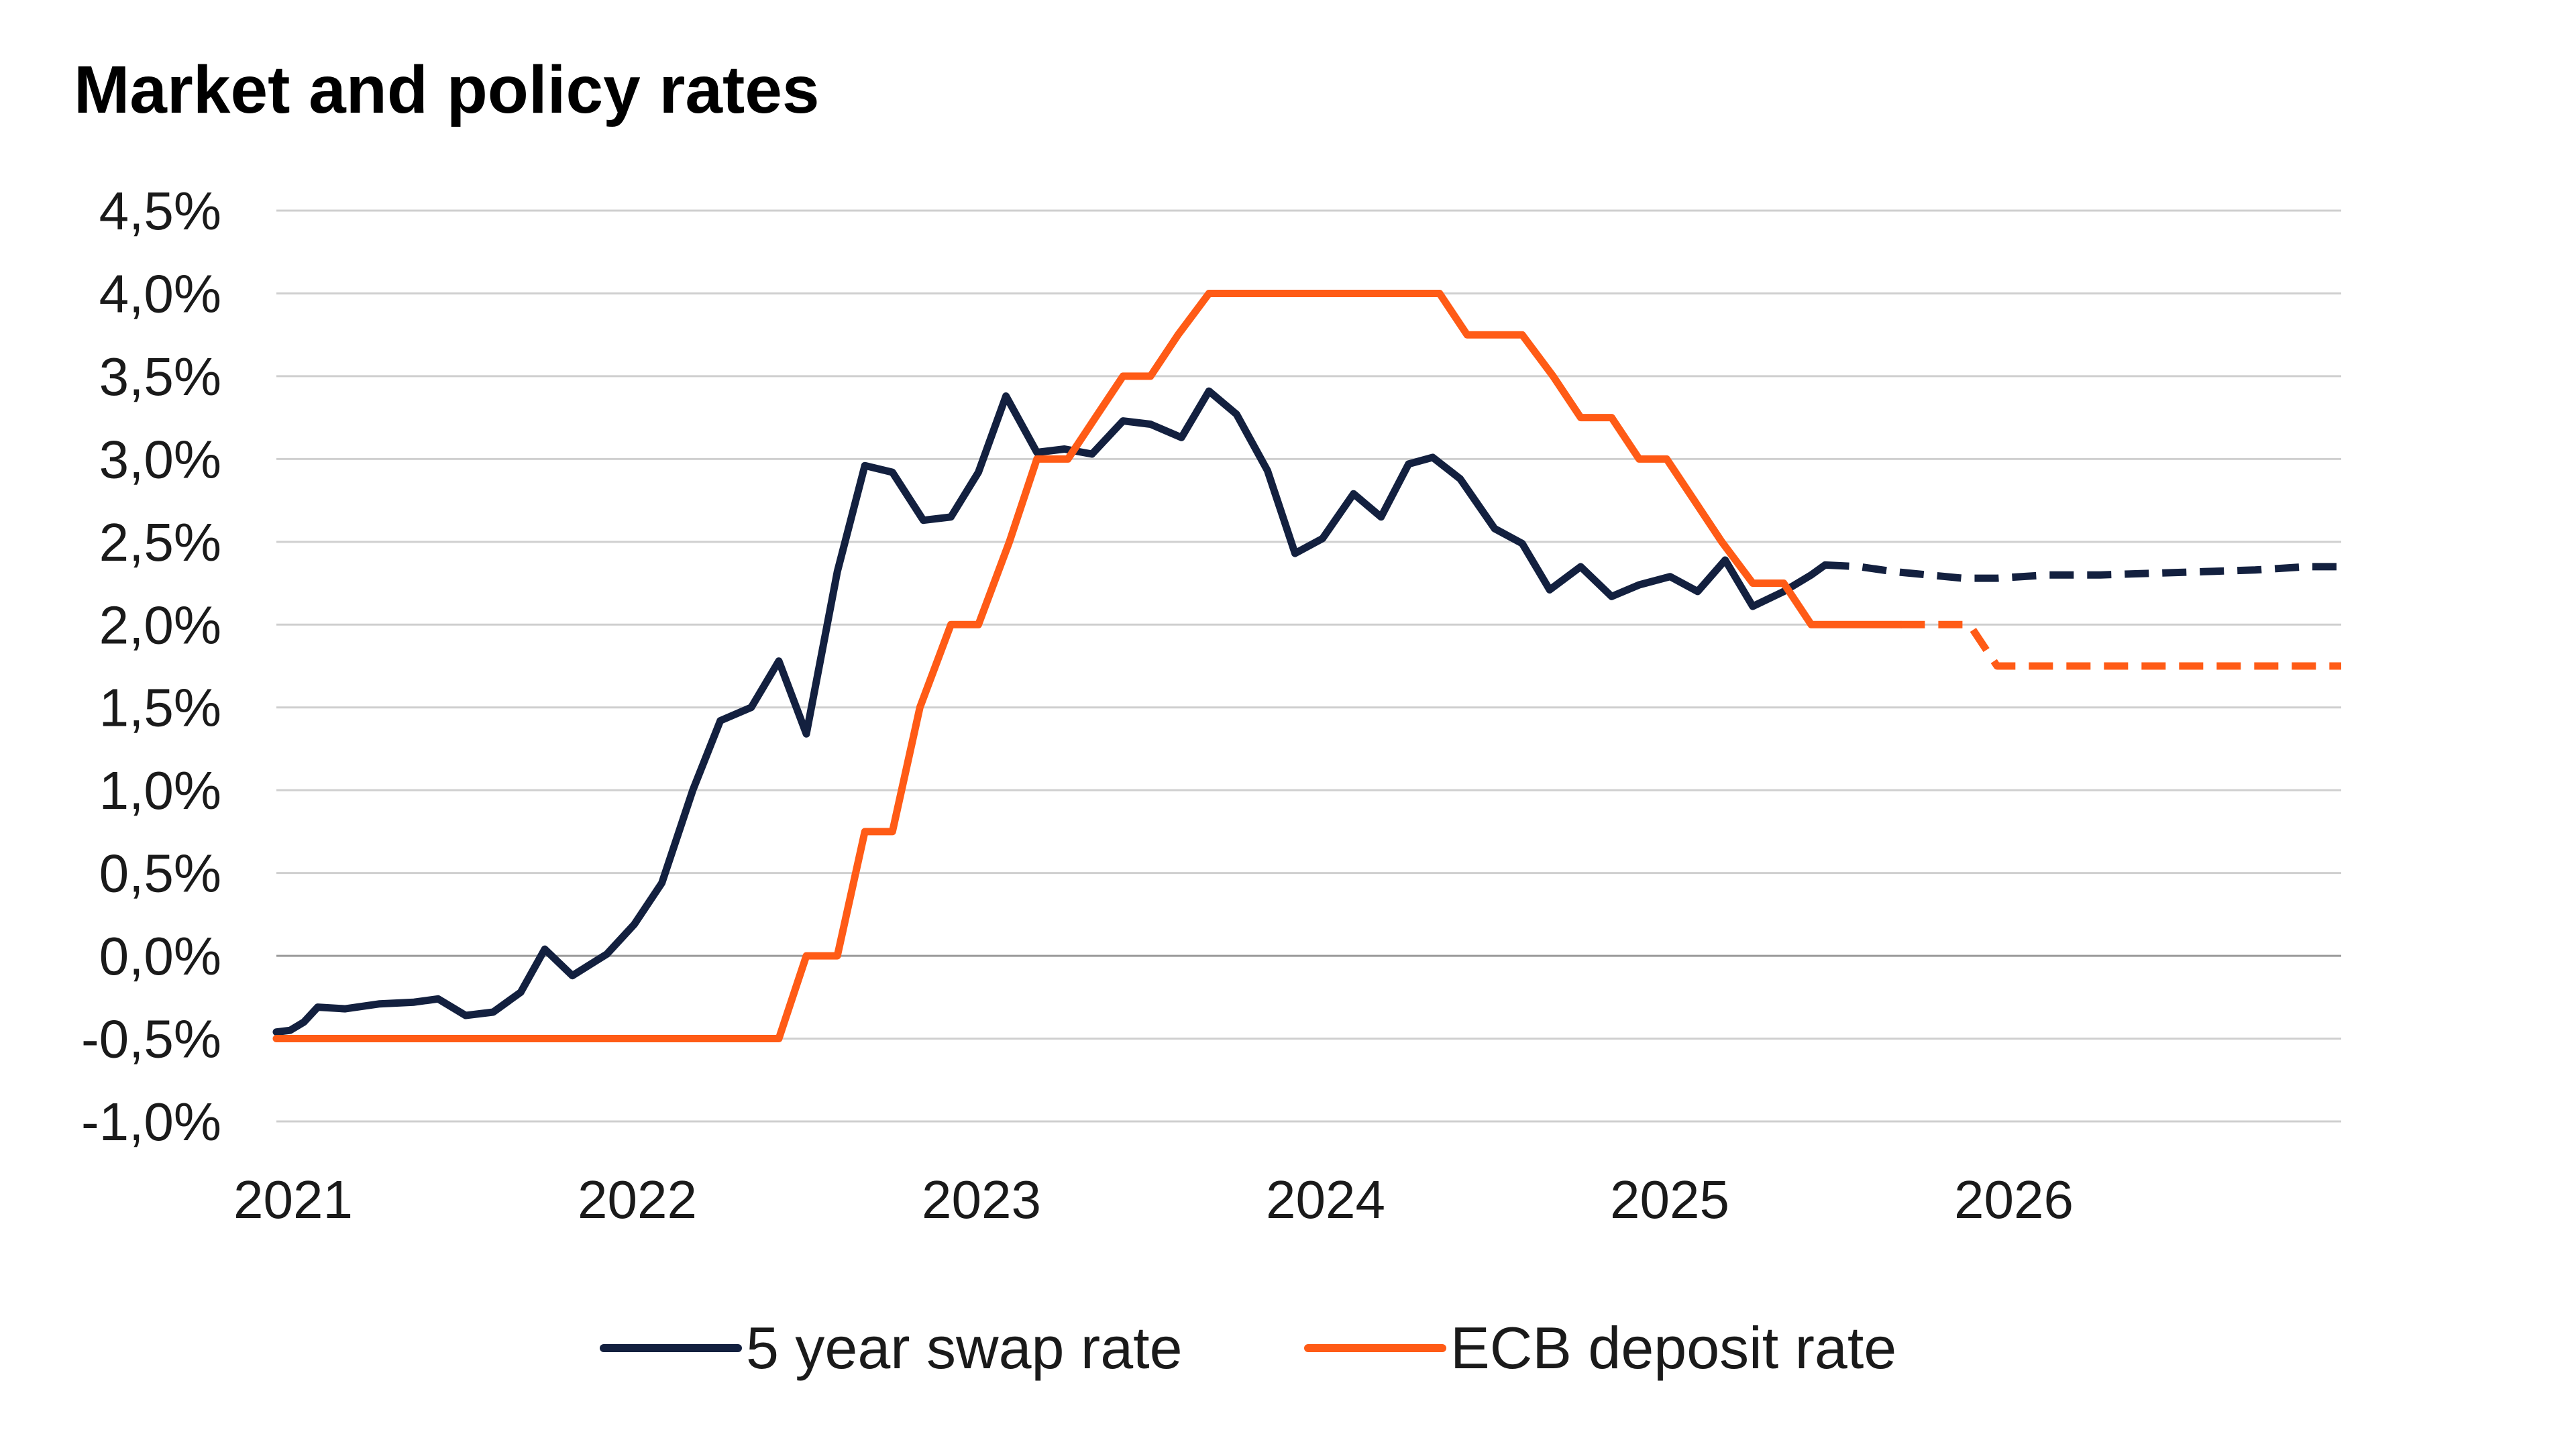 The height and width of the screenshot is (1438, 2576). I want to click on y-tick-label: 4,5%, so click(160, 211).